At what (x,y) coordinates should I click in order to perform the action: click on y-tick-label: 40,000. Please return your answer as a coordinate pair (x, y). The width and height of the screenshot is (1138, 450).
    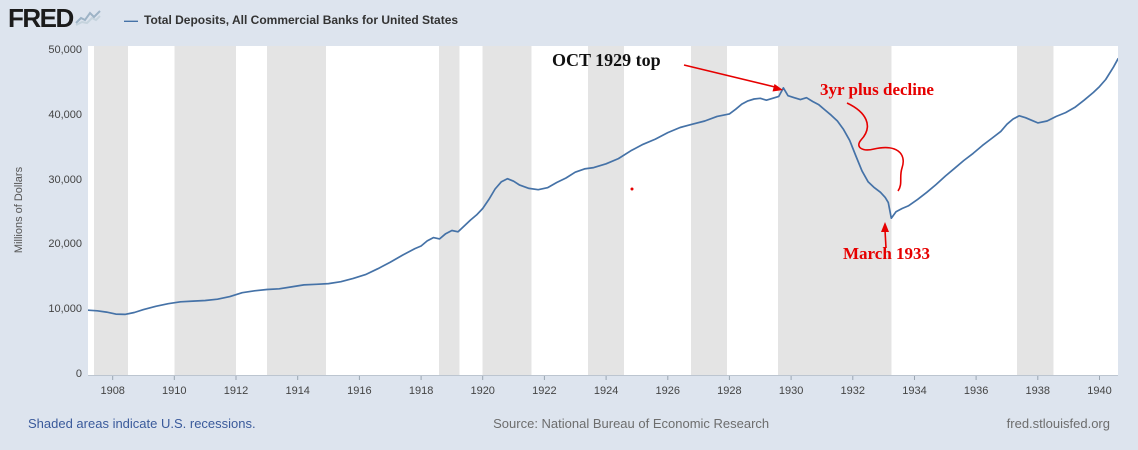
    Looking at the image, I should click on (65, 114).